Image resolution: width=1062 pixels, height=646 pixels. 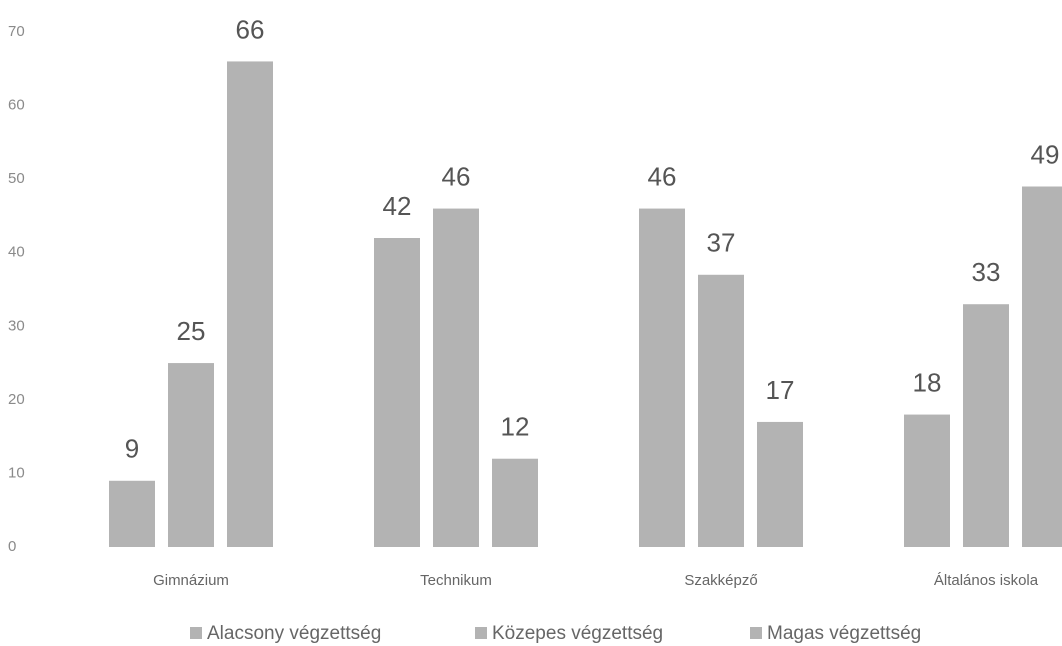 I want to click on x-tick-label: Szakképző, so click(x=720, y=580).